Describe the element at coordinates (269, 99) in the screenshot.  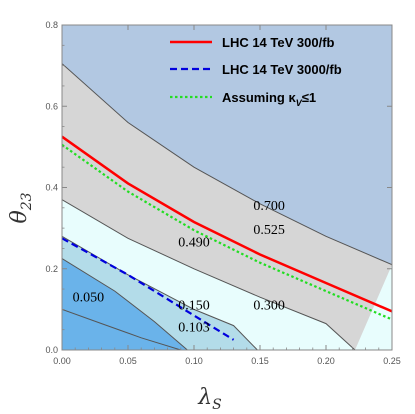
I see `legend-label: Assuming κV≤1` at that location.